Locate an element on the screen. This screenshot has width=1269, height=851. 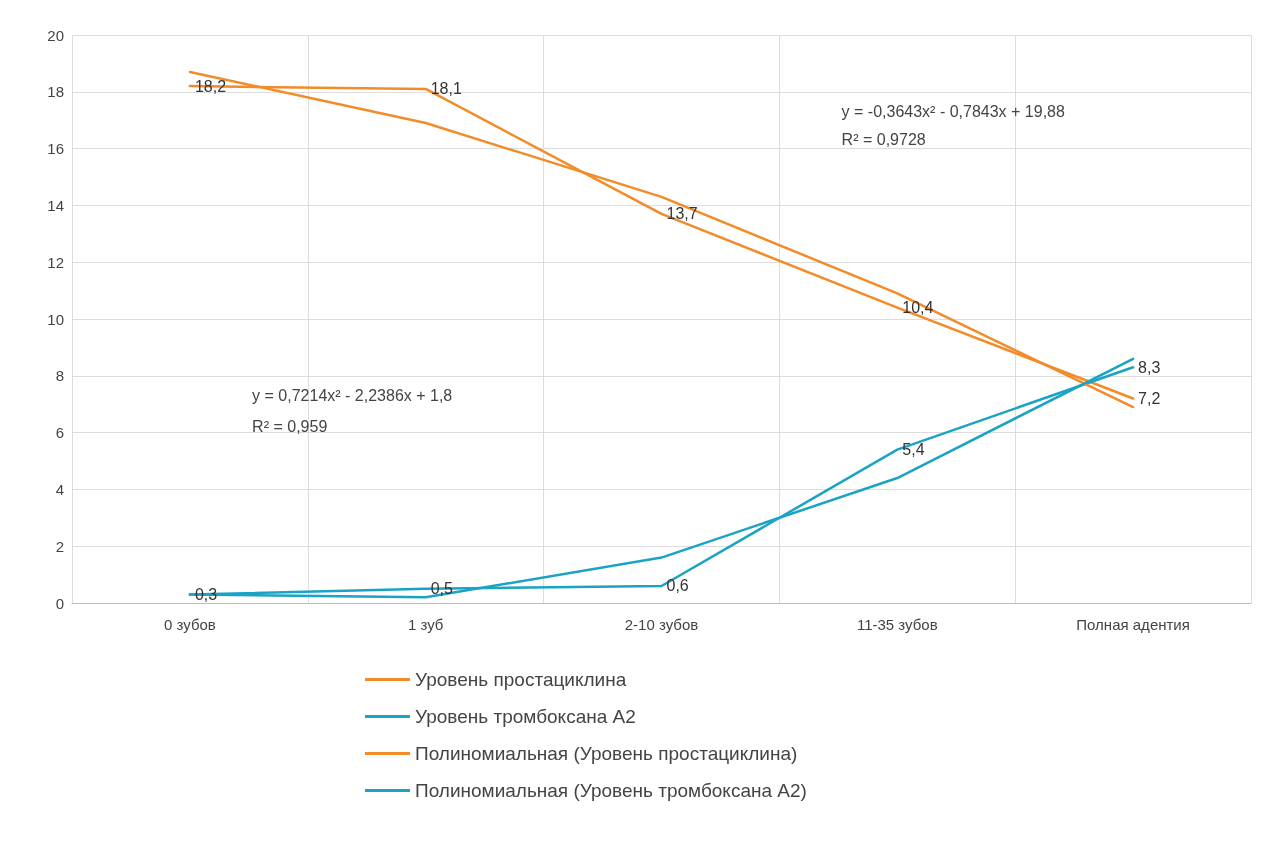
y-tick-label: 2 is located at coordinates (59, 546).